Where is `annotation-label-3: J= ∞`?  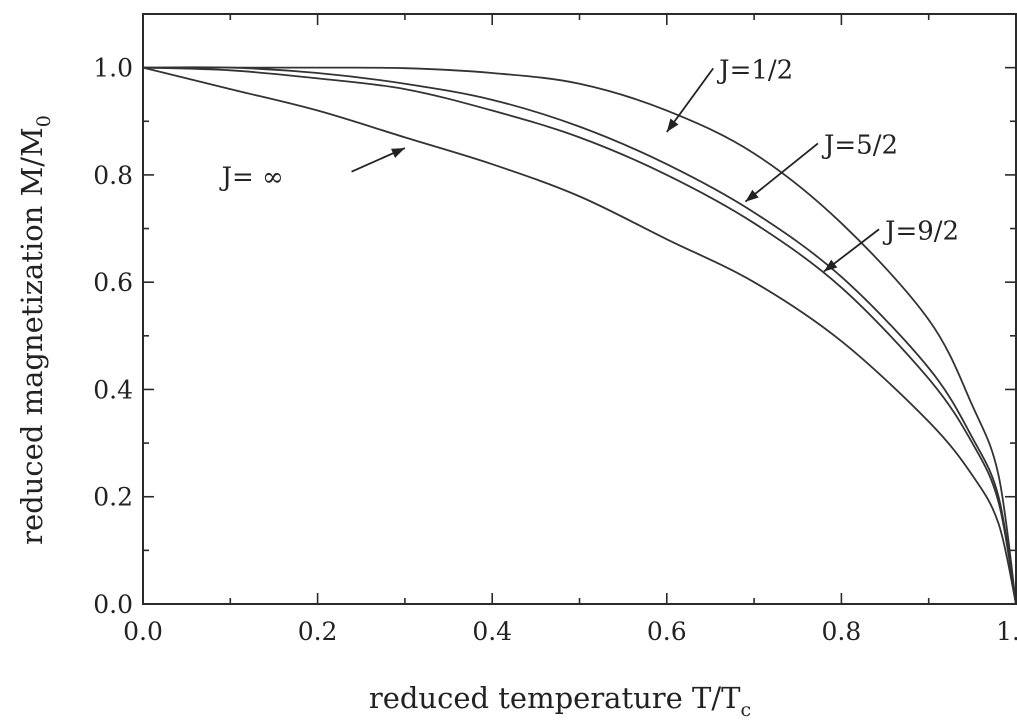 annotation-label-3: J= ∞ is located at coordinates (251, 178).